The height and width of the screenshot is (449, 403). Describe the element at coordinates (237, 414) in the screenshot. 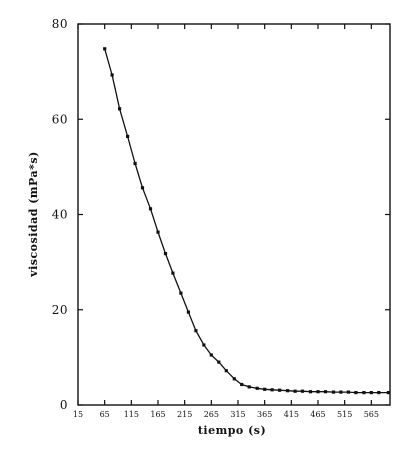

I see `x-tick-label: 315` at that location.